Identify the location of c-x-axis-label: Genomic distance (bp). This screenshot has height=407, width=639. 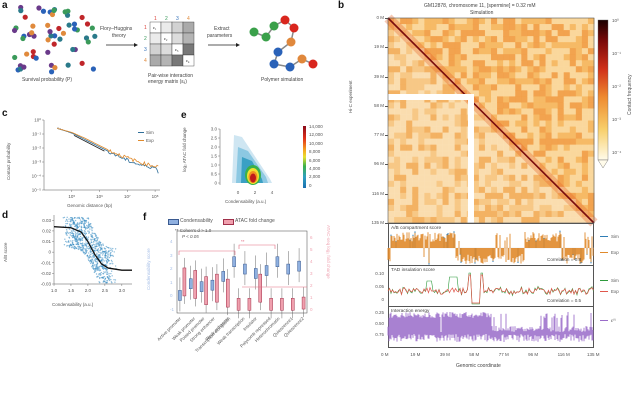
(90, 205).